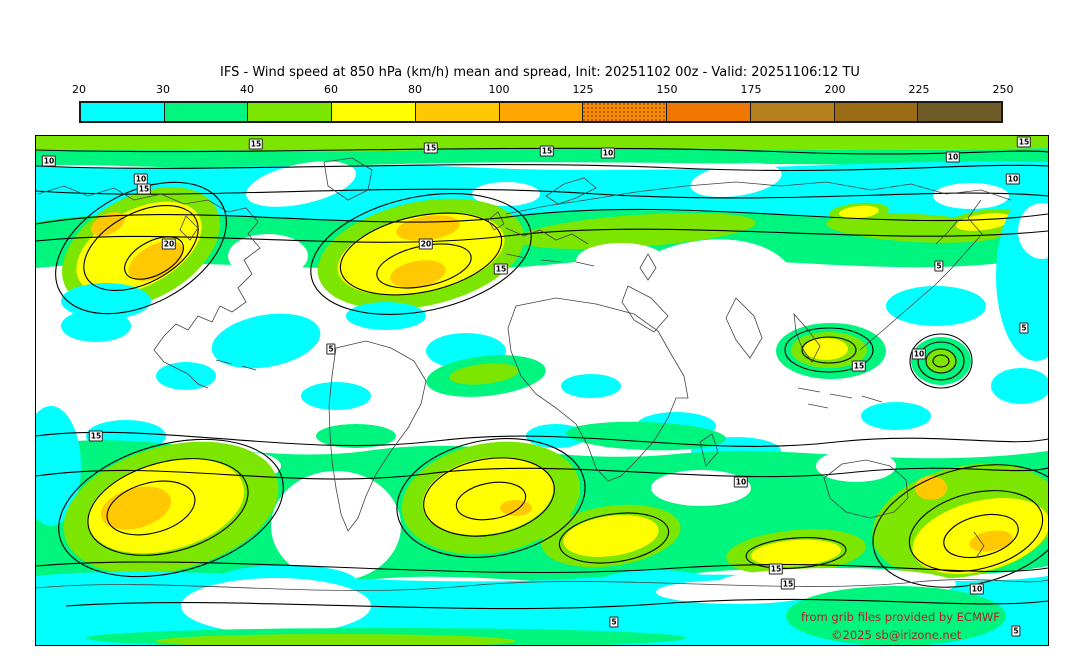  Describe the element at coordinates (667, 89) in the screenshot. I see `colorbar-tick-150: 150` at that location.